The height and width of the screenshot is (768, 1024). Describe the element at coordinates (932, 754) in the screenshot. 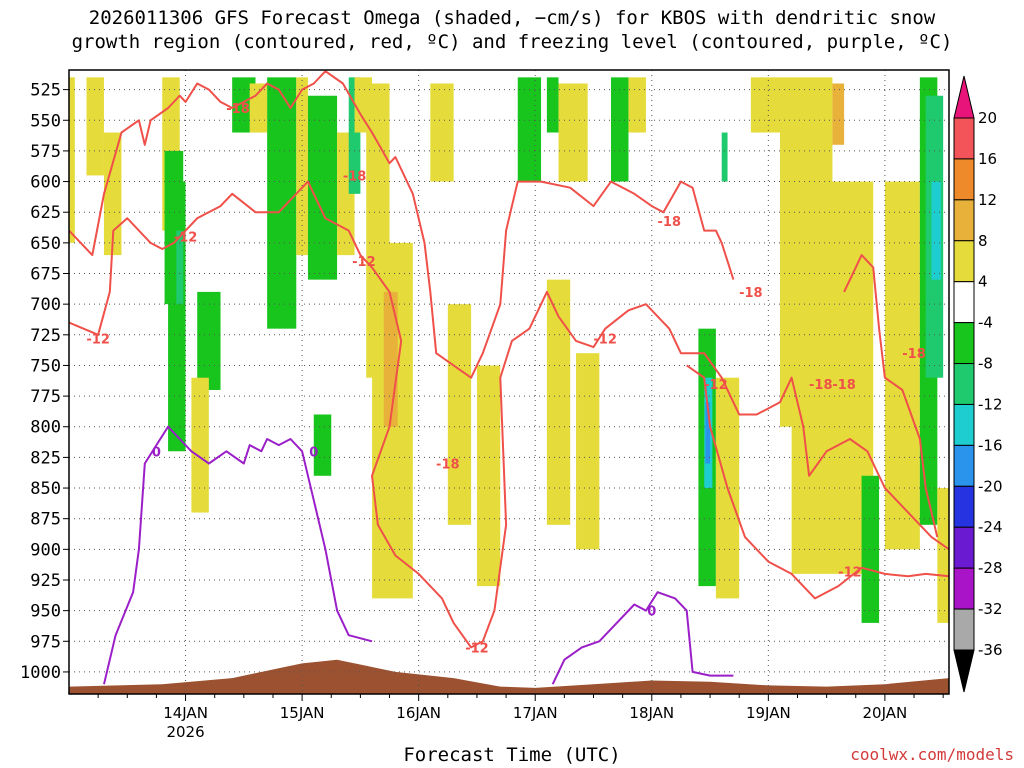

I see `credit-text: coolwx.com/models` at that location.